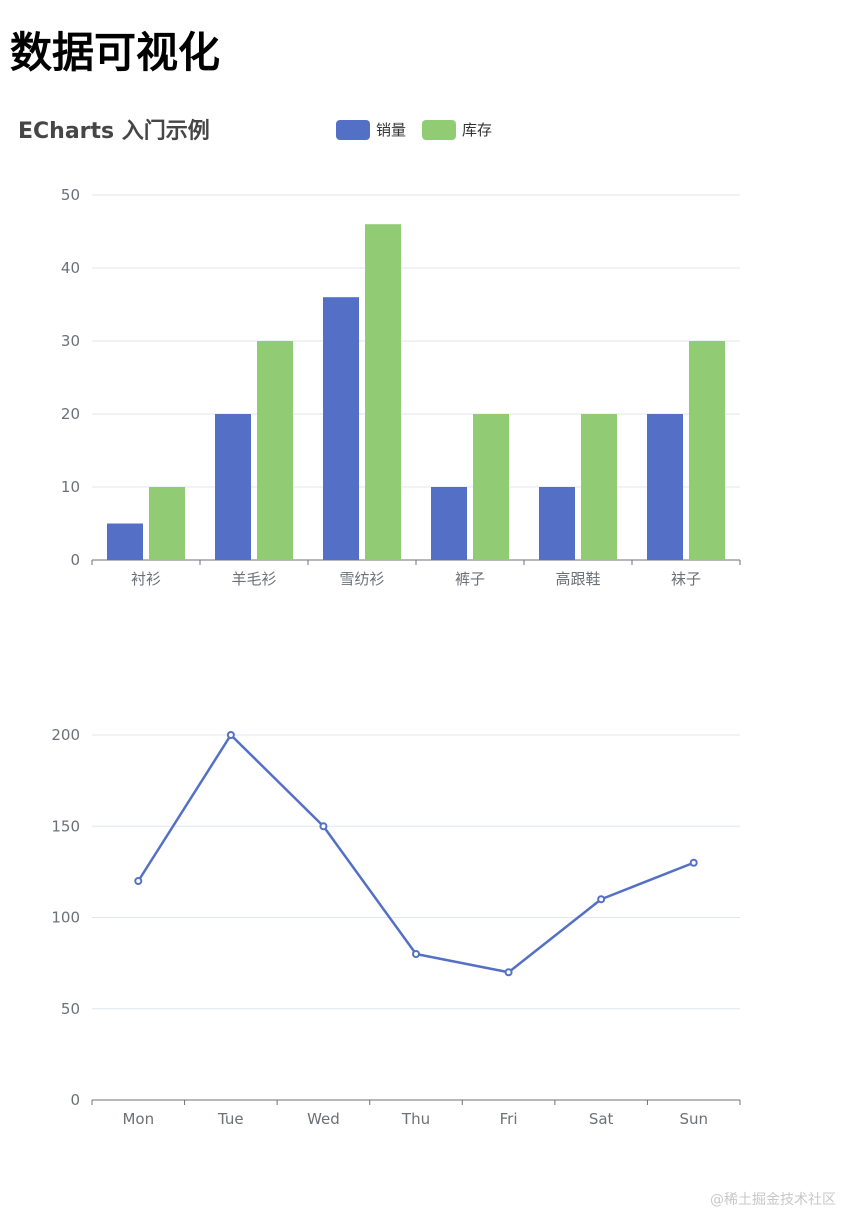 This screenshot has width=844, height=1215. I want to click on y-tick-label-100: 100, so click(65, 918).